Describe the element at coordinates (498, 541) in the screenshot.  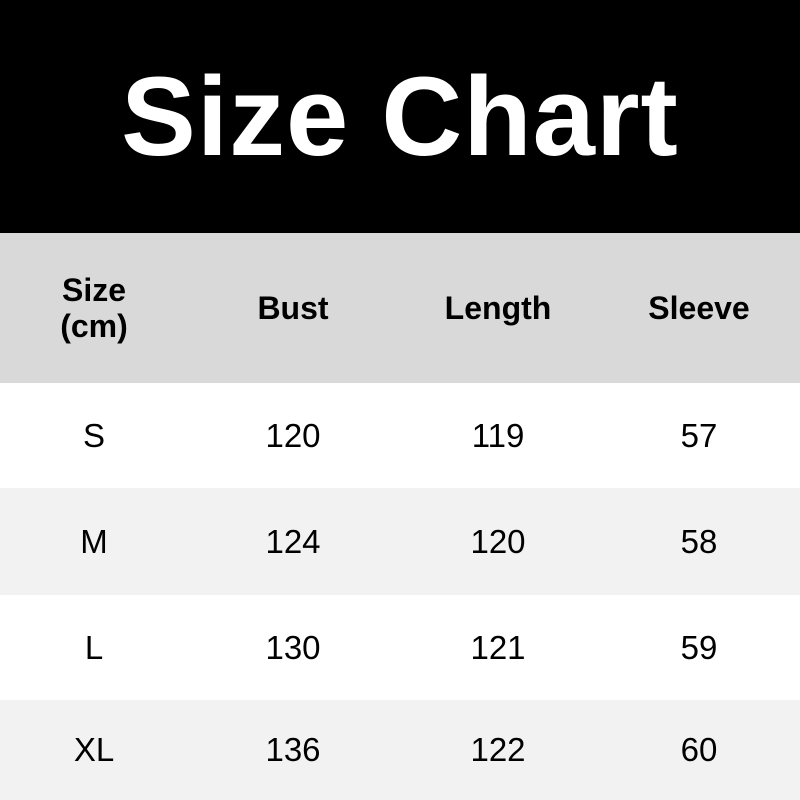
I see `cell-length: 120` at that location.